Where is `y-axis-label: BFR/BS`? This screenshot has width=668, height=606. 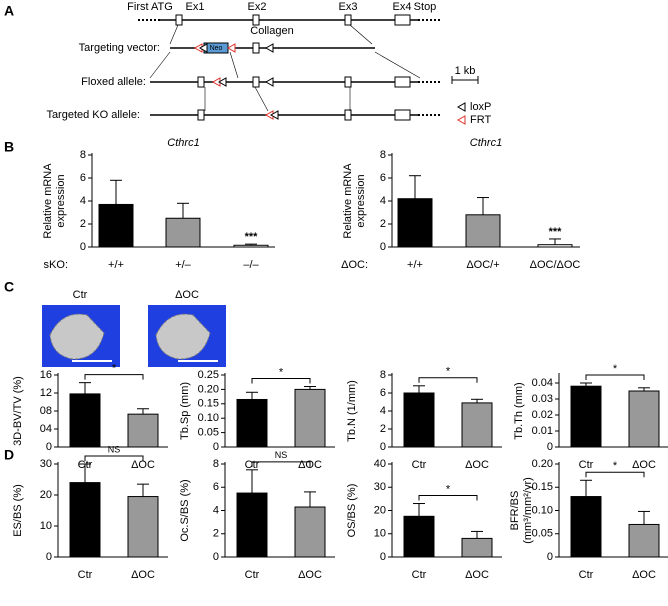 y-axis-label: BFR/BS is located at coordinates (515, 511).